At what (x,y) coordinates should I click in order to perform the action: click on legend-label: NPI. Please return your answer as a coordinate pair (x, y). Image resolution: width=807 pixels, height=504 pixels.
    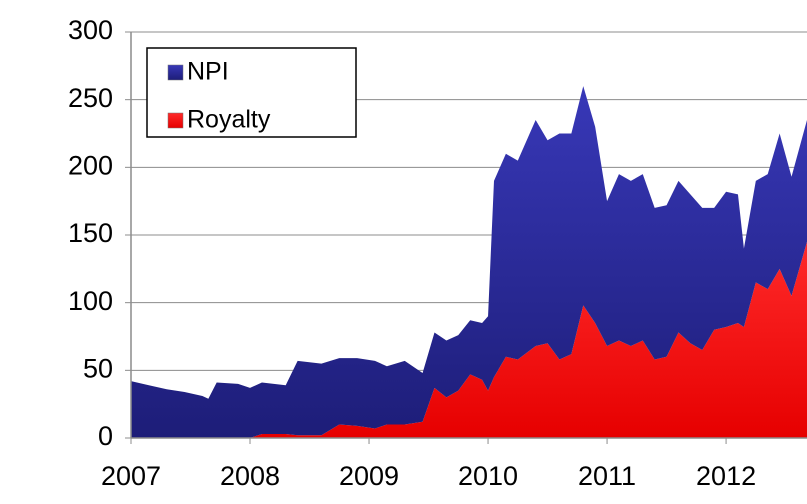
    Looking at the image, I should click on (208, 72).